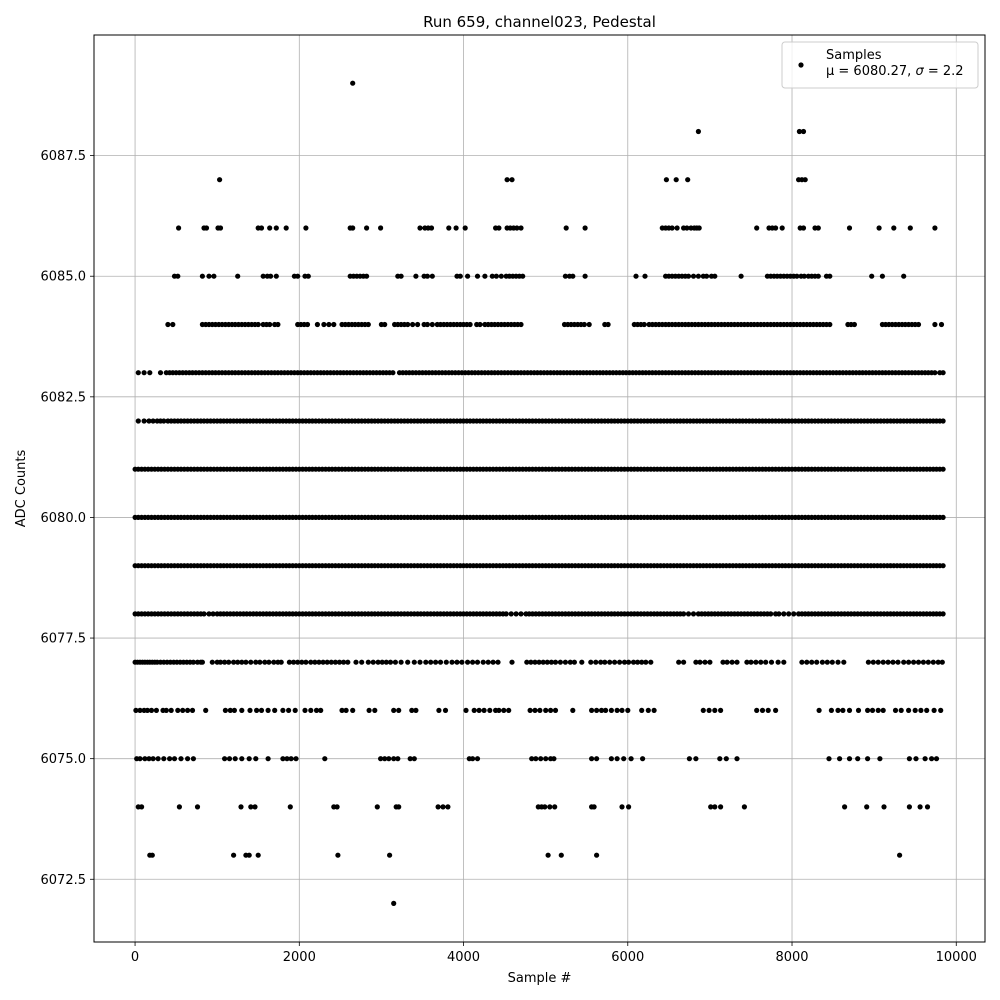  What do you see at coordinates (64, 277) in the screenshot?
I see `y-tick-label: 6085.0` at bounding box center [64, 277].